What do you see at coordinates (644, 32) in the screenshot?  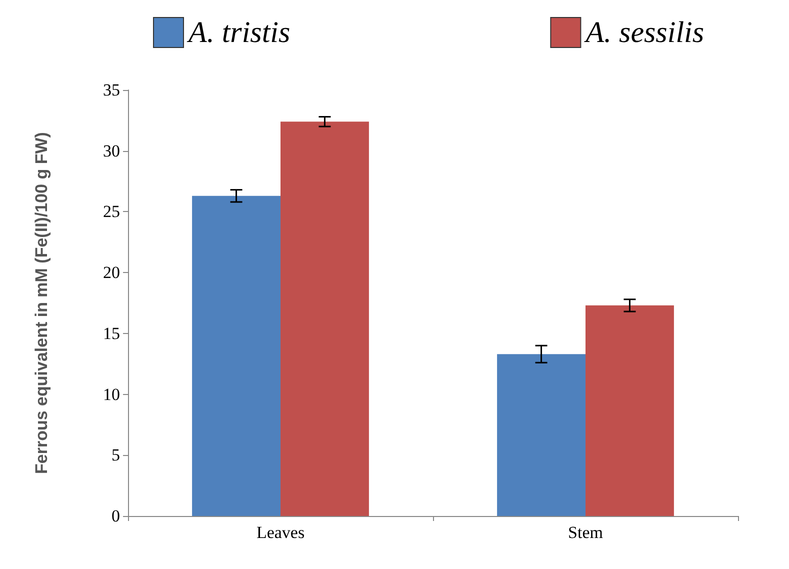 I see `legend-label: A. sessilis` at bounding box center [644, 32].